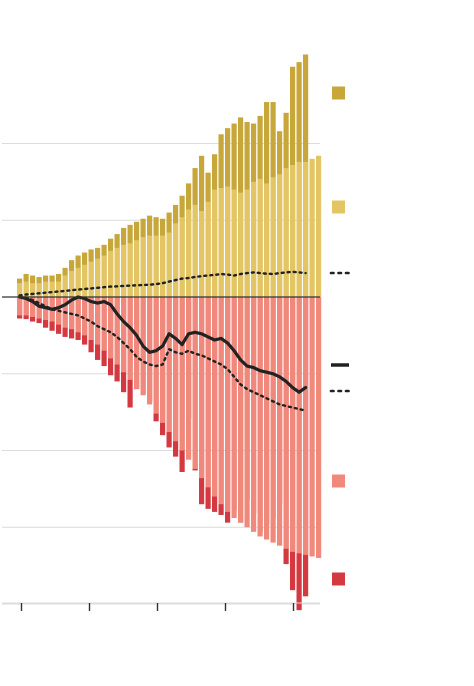  I want to click on lines, so click(163, 341).